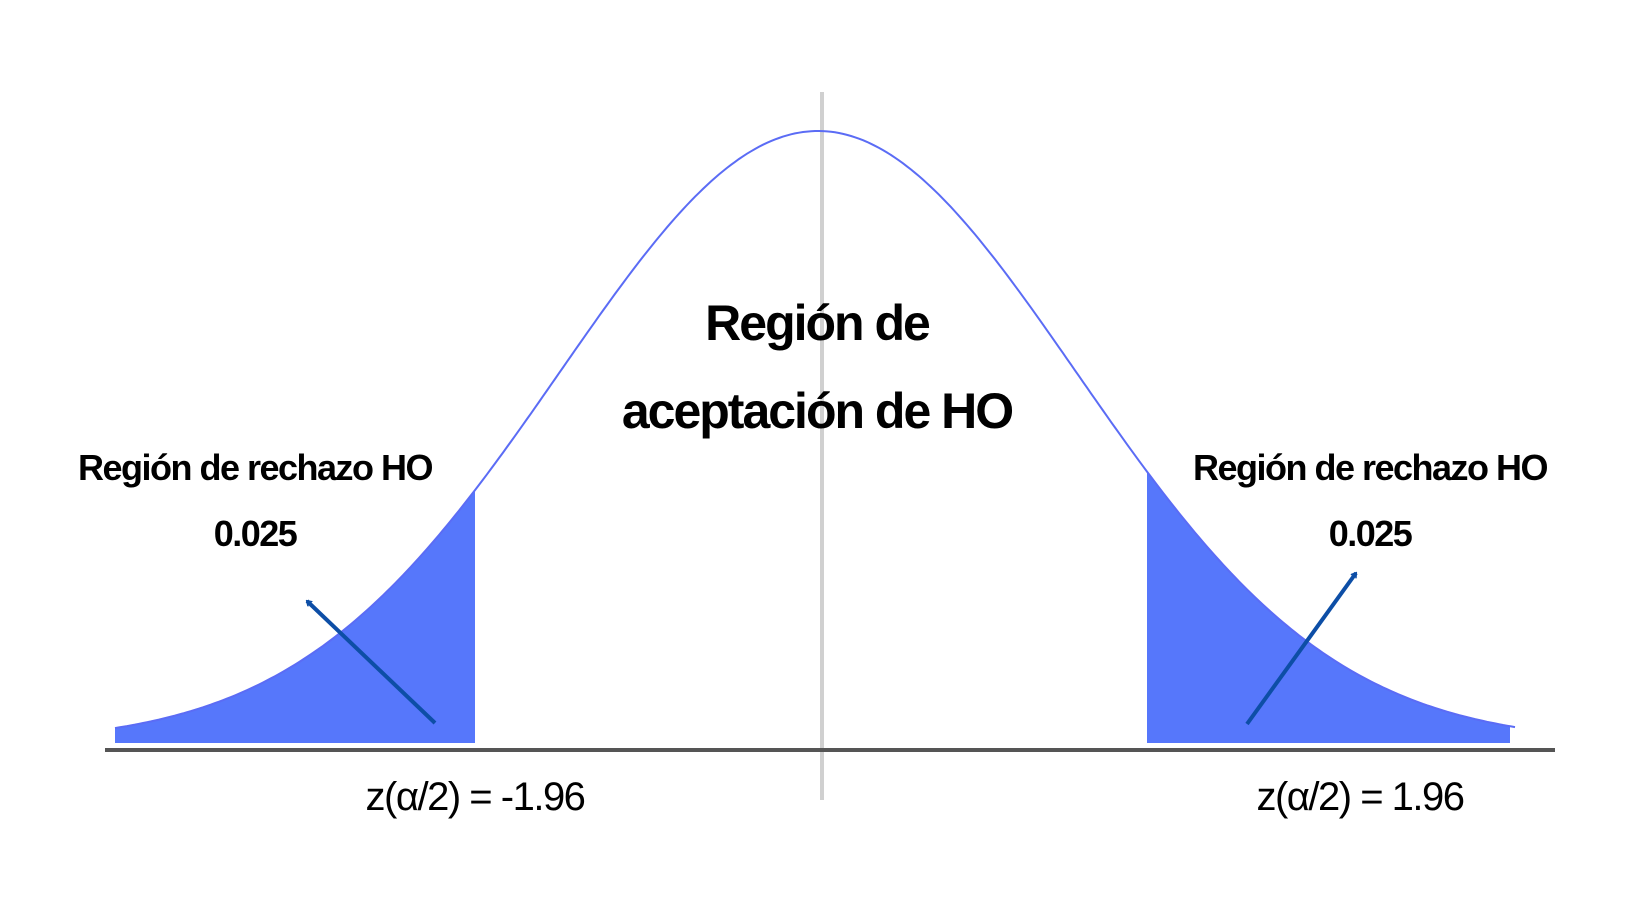 This screenshot has width=1640, height=924. Describe the element at coordinates (255, 467) in the screenshot. I see `left-rejection-label: Región de rechazo HO` at that location.